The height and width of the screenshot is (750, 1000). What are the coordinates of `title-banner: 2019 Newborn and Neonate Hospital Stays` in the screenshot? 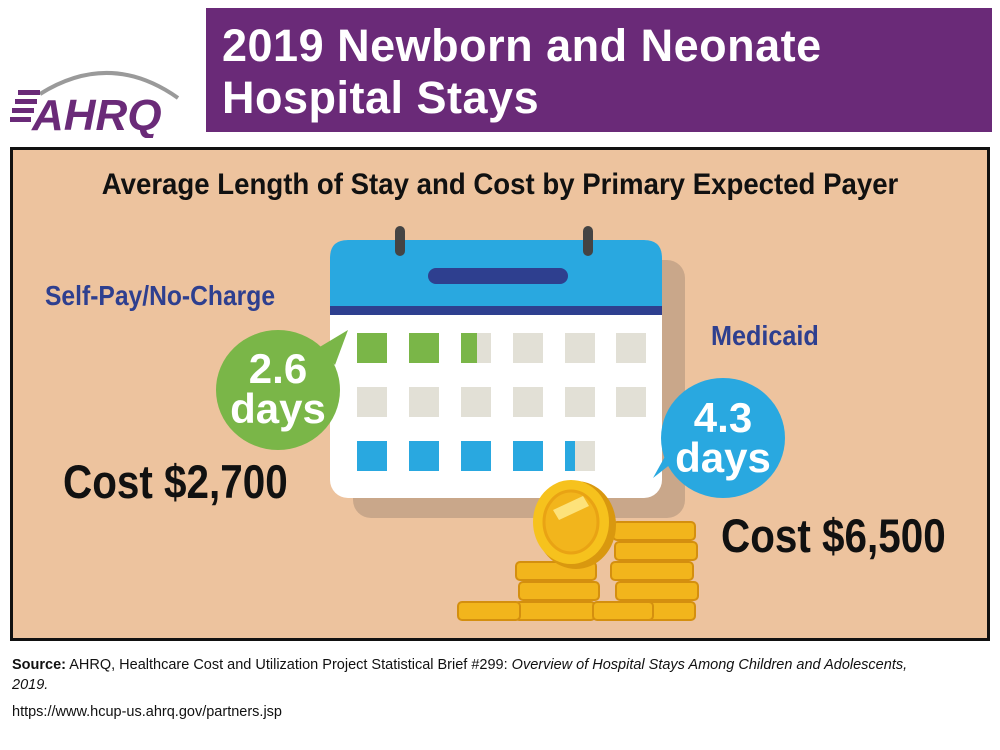 It's located at (599, 70).